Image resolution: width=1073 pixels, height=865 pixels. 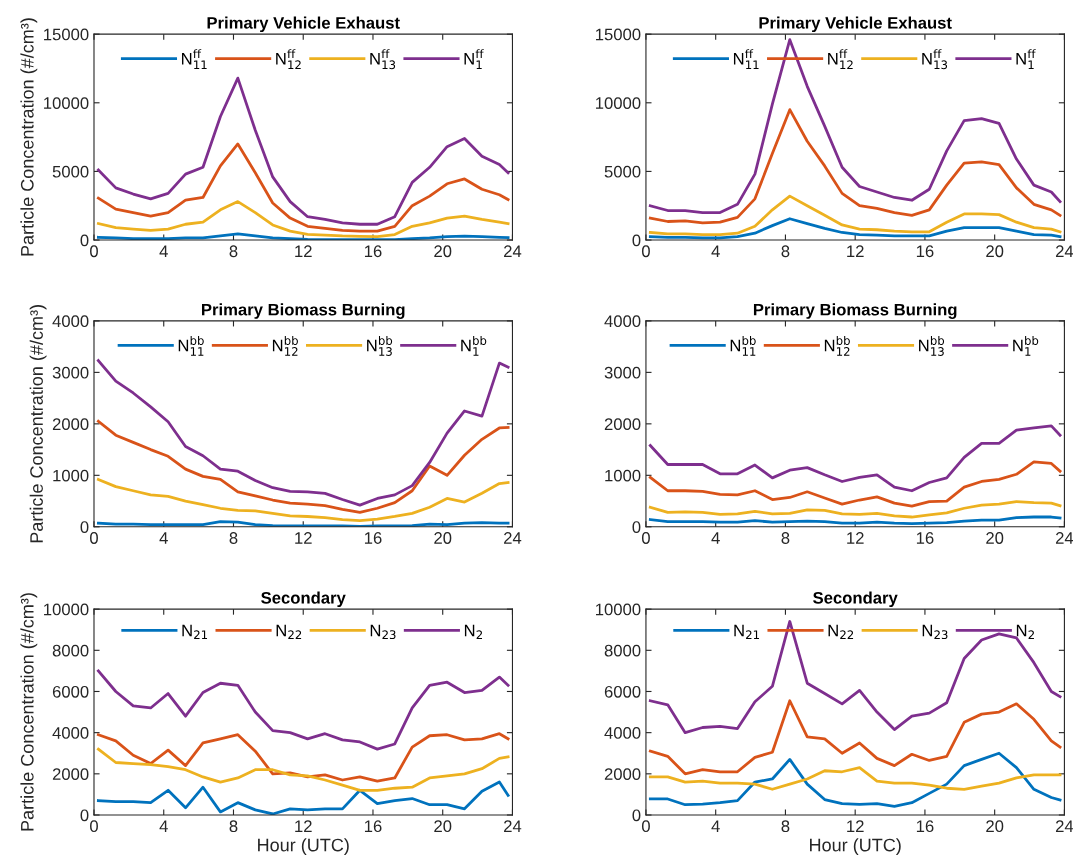 What do you see at coordinates (622, 691) in the screenshot?
I see `y-tick-label: 6000` at bounding box center [622, 691].